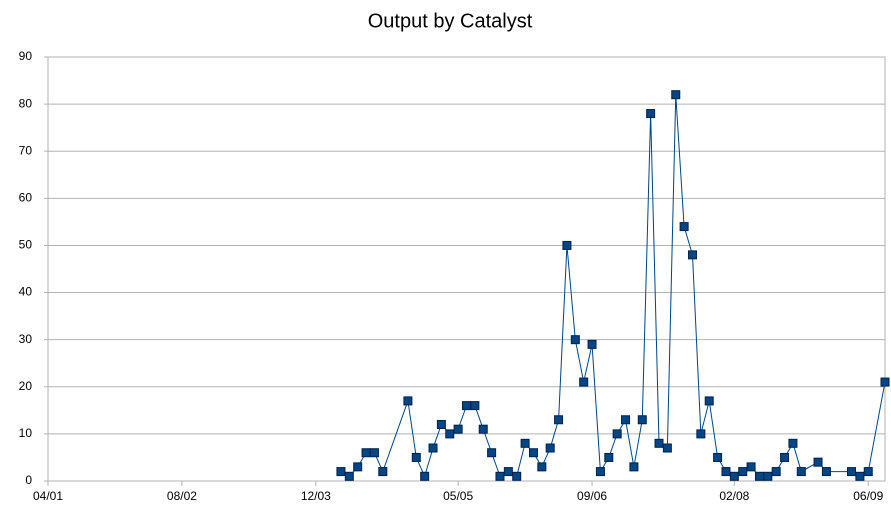  What do you see at coordinates (28, 480) in the screenshot?
I see `y-tick-label: 0` at bounding box center [28, 480].